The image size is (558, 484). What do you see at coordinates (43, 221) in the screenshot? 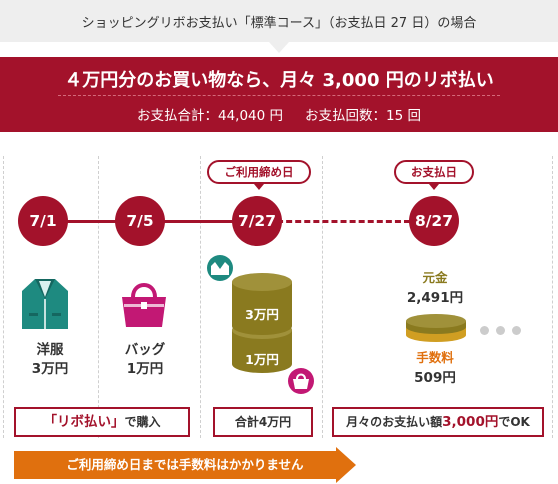
I see `date-circle-purchase-1: 7/1` at bounding box center [43, 221].